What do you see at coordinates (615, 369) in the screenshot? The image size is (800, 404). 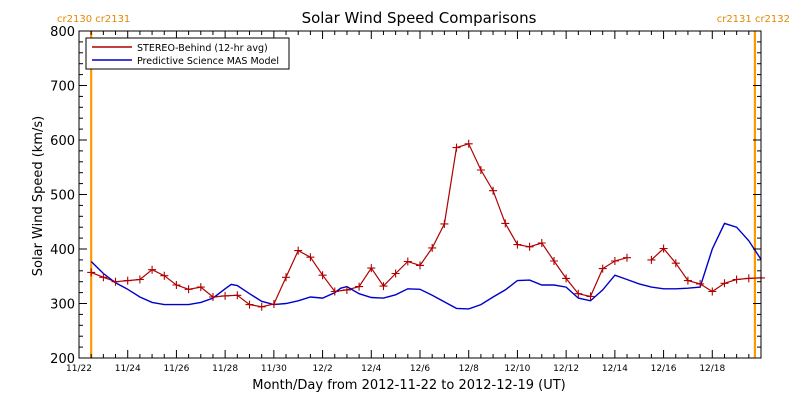 I see `x-tick-label: 12/14` at bounding box center [615, 369].